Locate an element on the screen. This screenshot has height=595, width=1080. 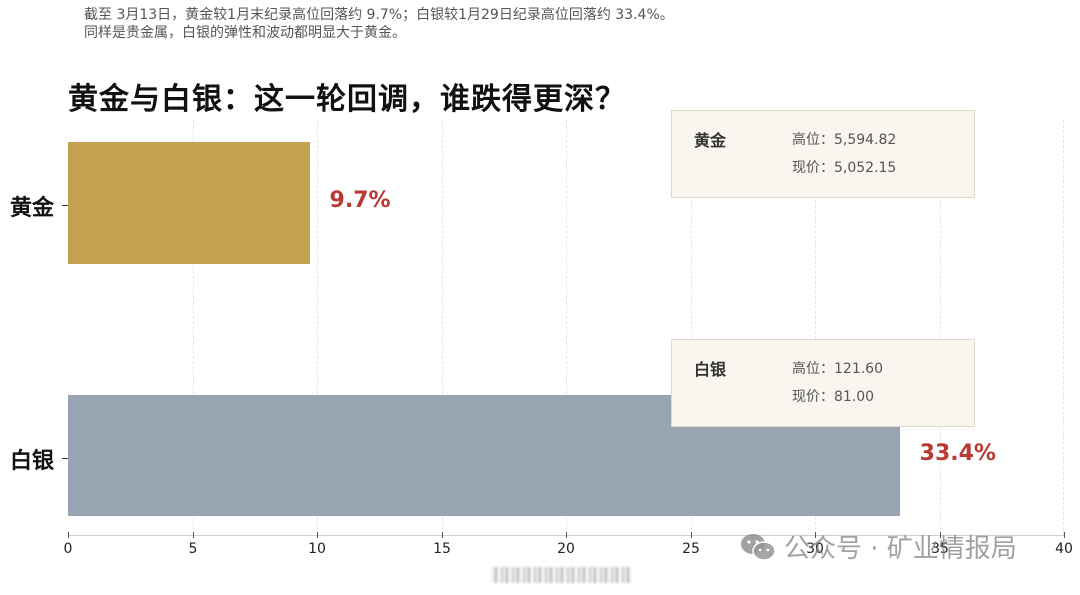
x-tick-label: 30 is located at coordinates (815, 549).